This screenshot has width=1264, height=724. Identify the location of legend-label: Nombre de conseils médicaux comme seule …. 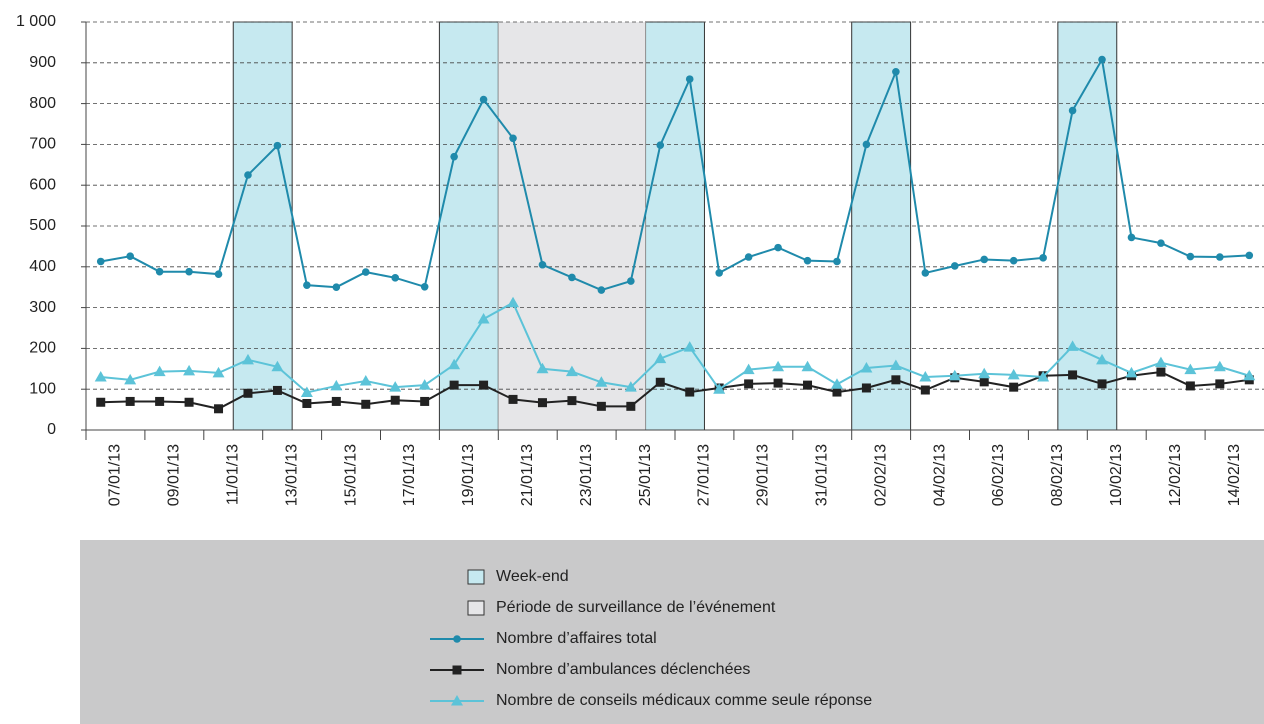
(684, 700).